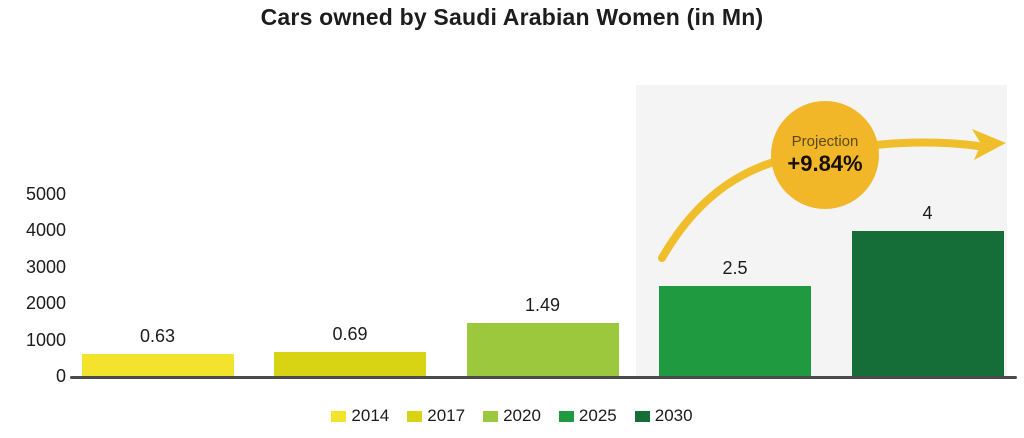 This screenshot has width=1024, height=438. What do you see at coordinates (350, 333) in the screenshot?
I see `bar-value-label-2017: 0.69` at bounding box center [350, 333].